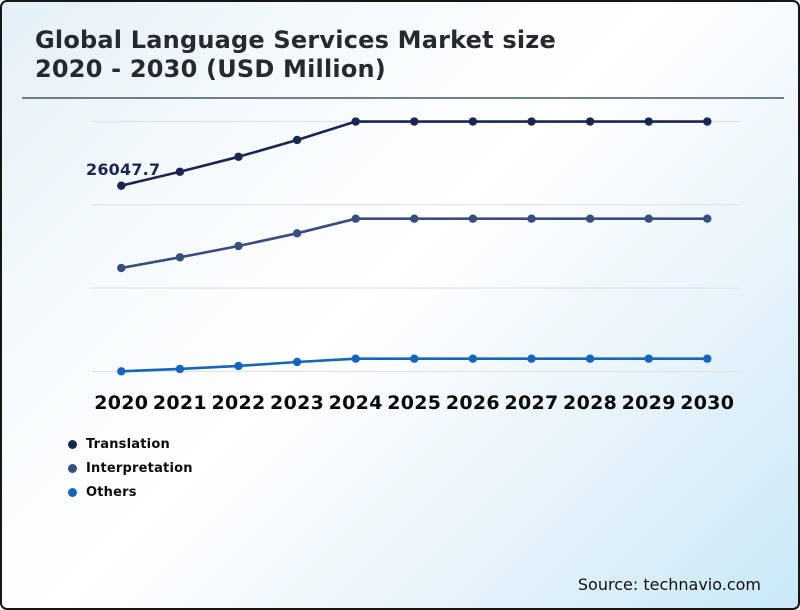 The width and height of the screenshot is (800, 610). I want to click on point-translation-2023, so click(297, 140).